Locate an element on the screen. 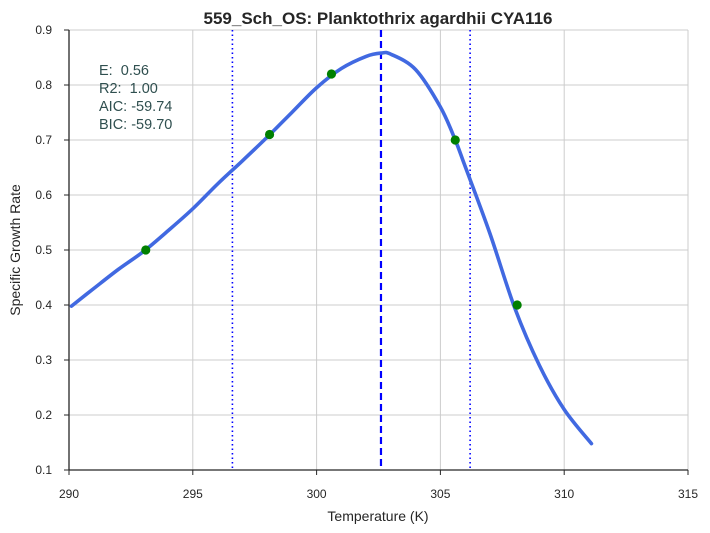  annotation-aic: AIC: -59.74 is located at coordinates (135, 107).